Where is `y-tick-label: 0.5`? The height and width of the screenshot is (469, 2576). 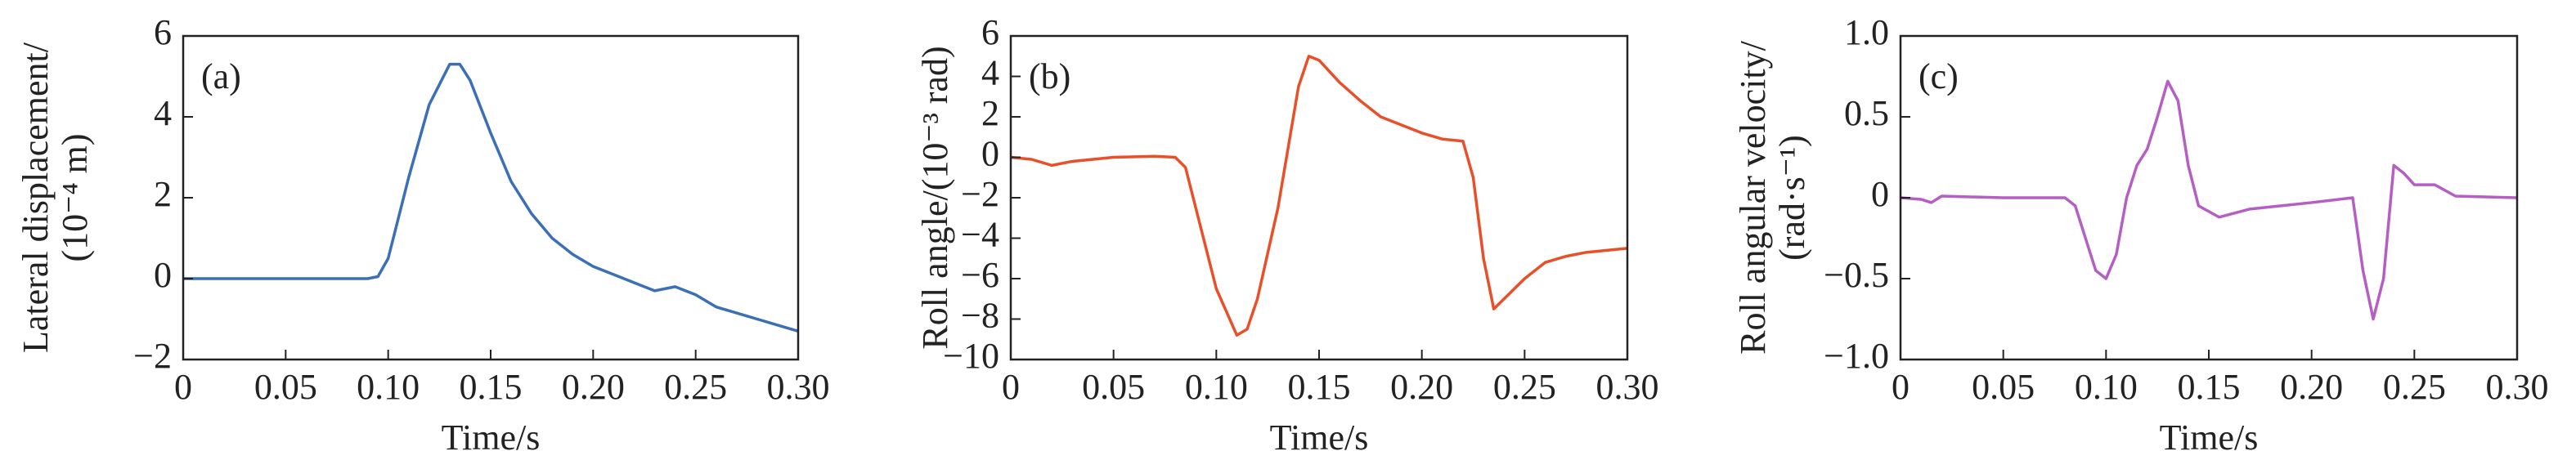 y-tick-label: 0.5 is located at coordinates (1867, 113).